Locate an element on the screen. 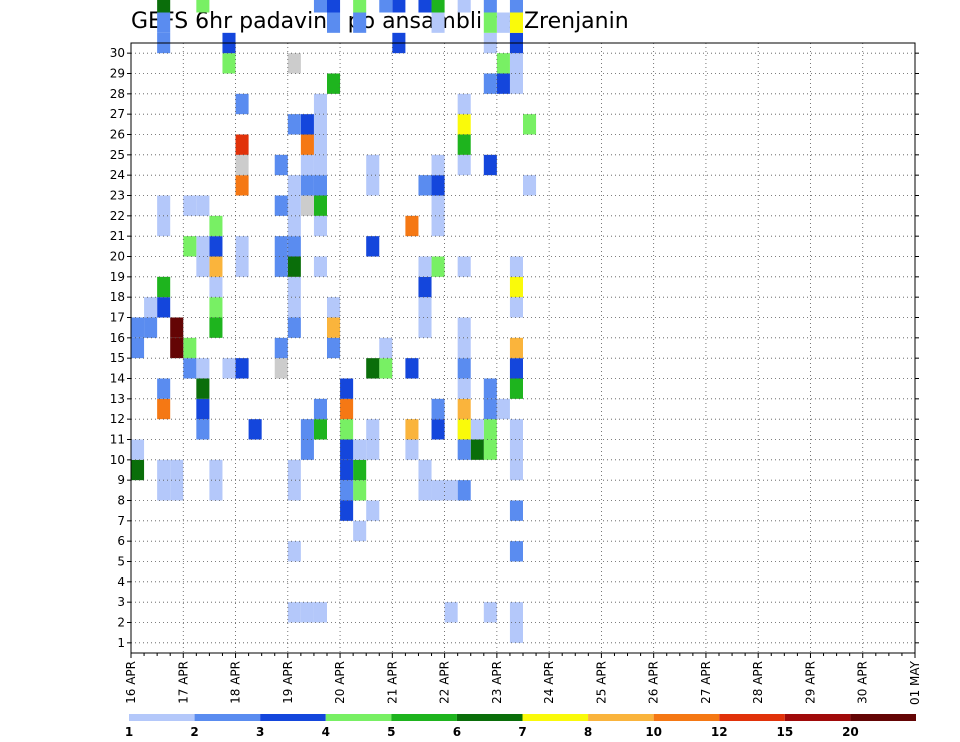 This screenshot has width=960, height=742. x-tick-label: 22 APR is located at coordinates (445, 682).